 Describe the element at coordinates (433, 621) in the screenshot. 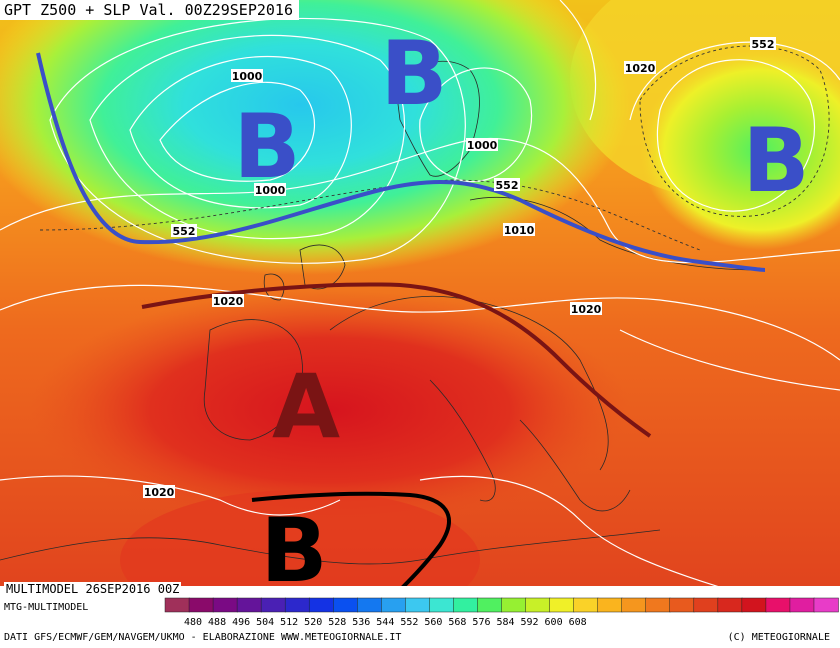

I see `scale-tick-label: 560` at that location.